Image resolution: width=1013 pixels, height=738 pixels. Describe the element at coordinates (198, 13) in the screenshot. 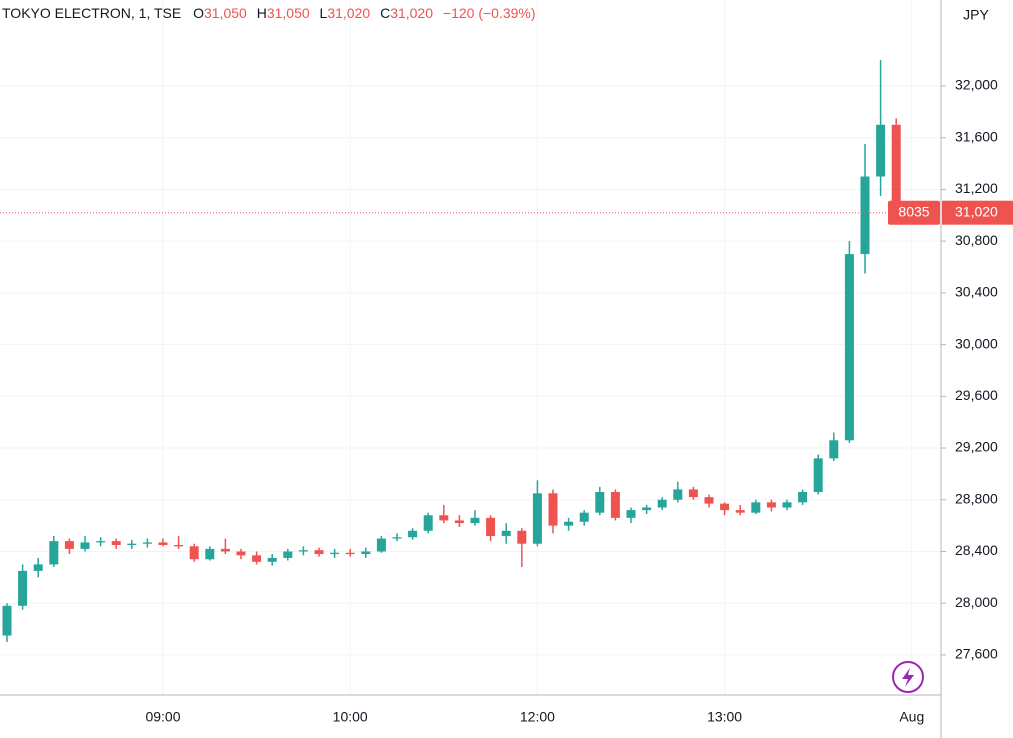

I see `o-label: O` at that location.